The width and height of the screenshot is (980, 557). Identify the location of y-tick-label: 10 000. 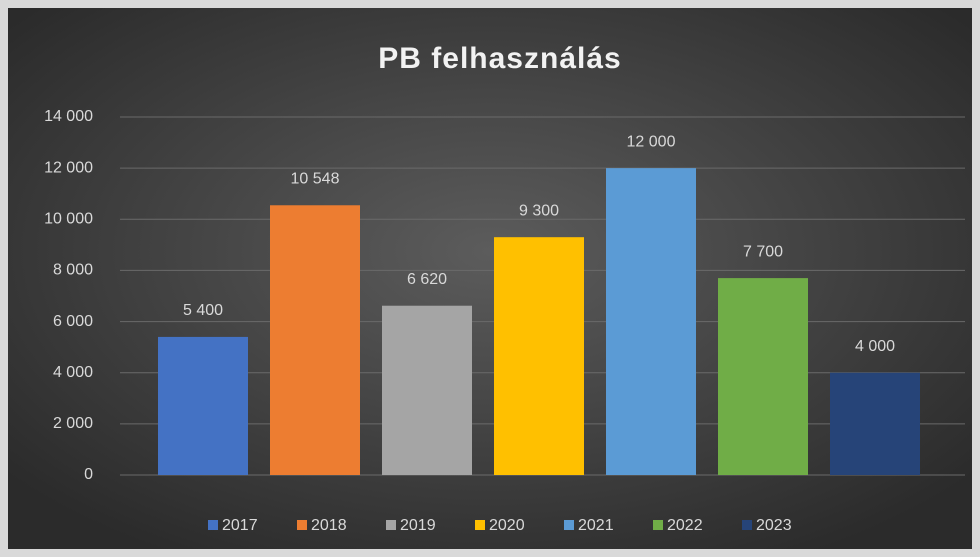
(68, 219).